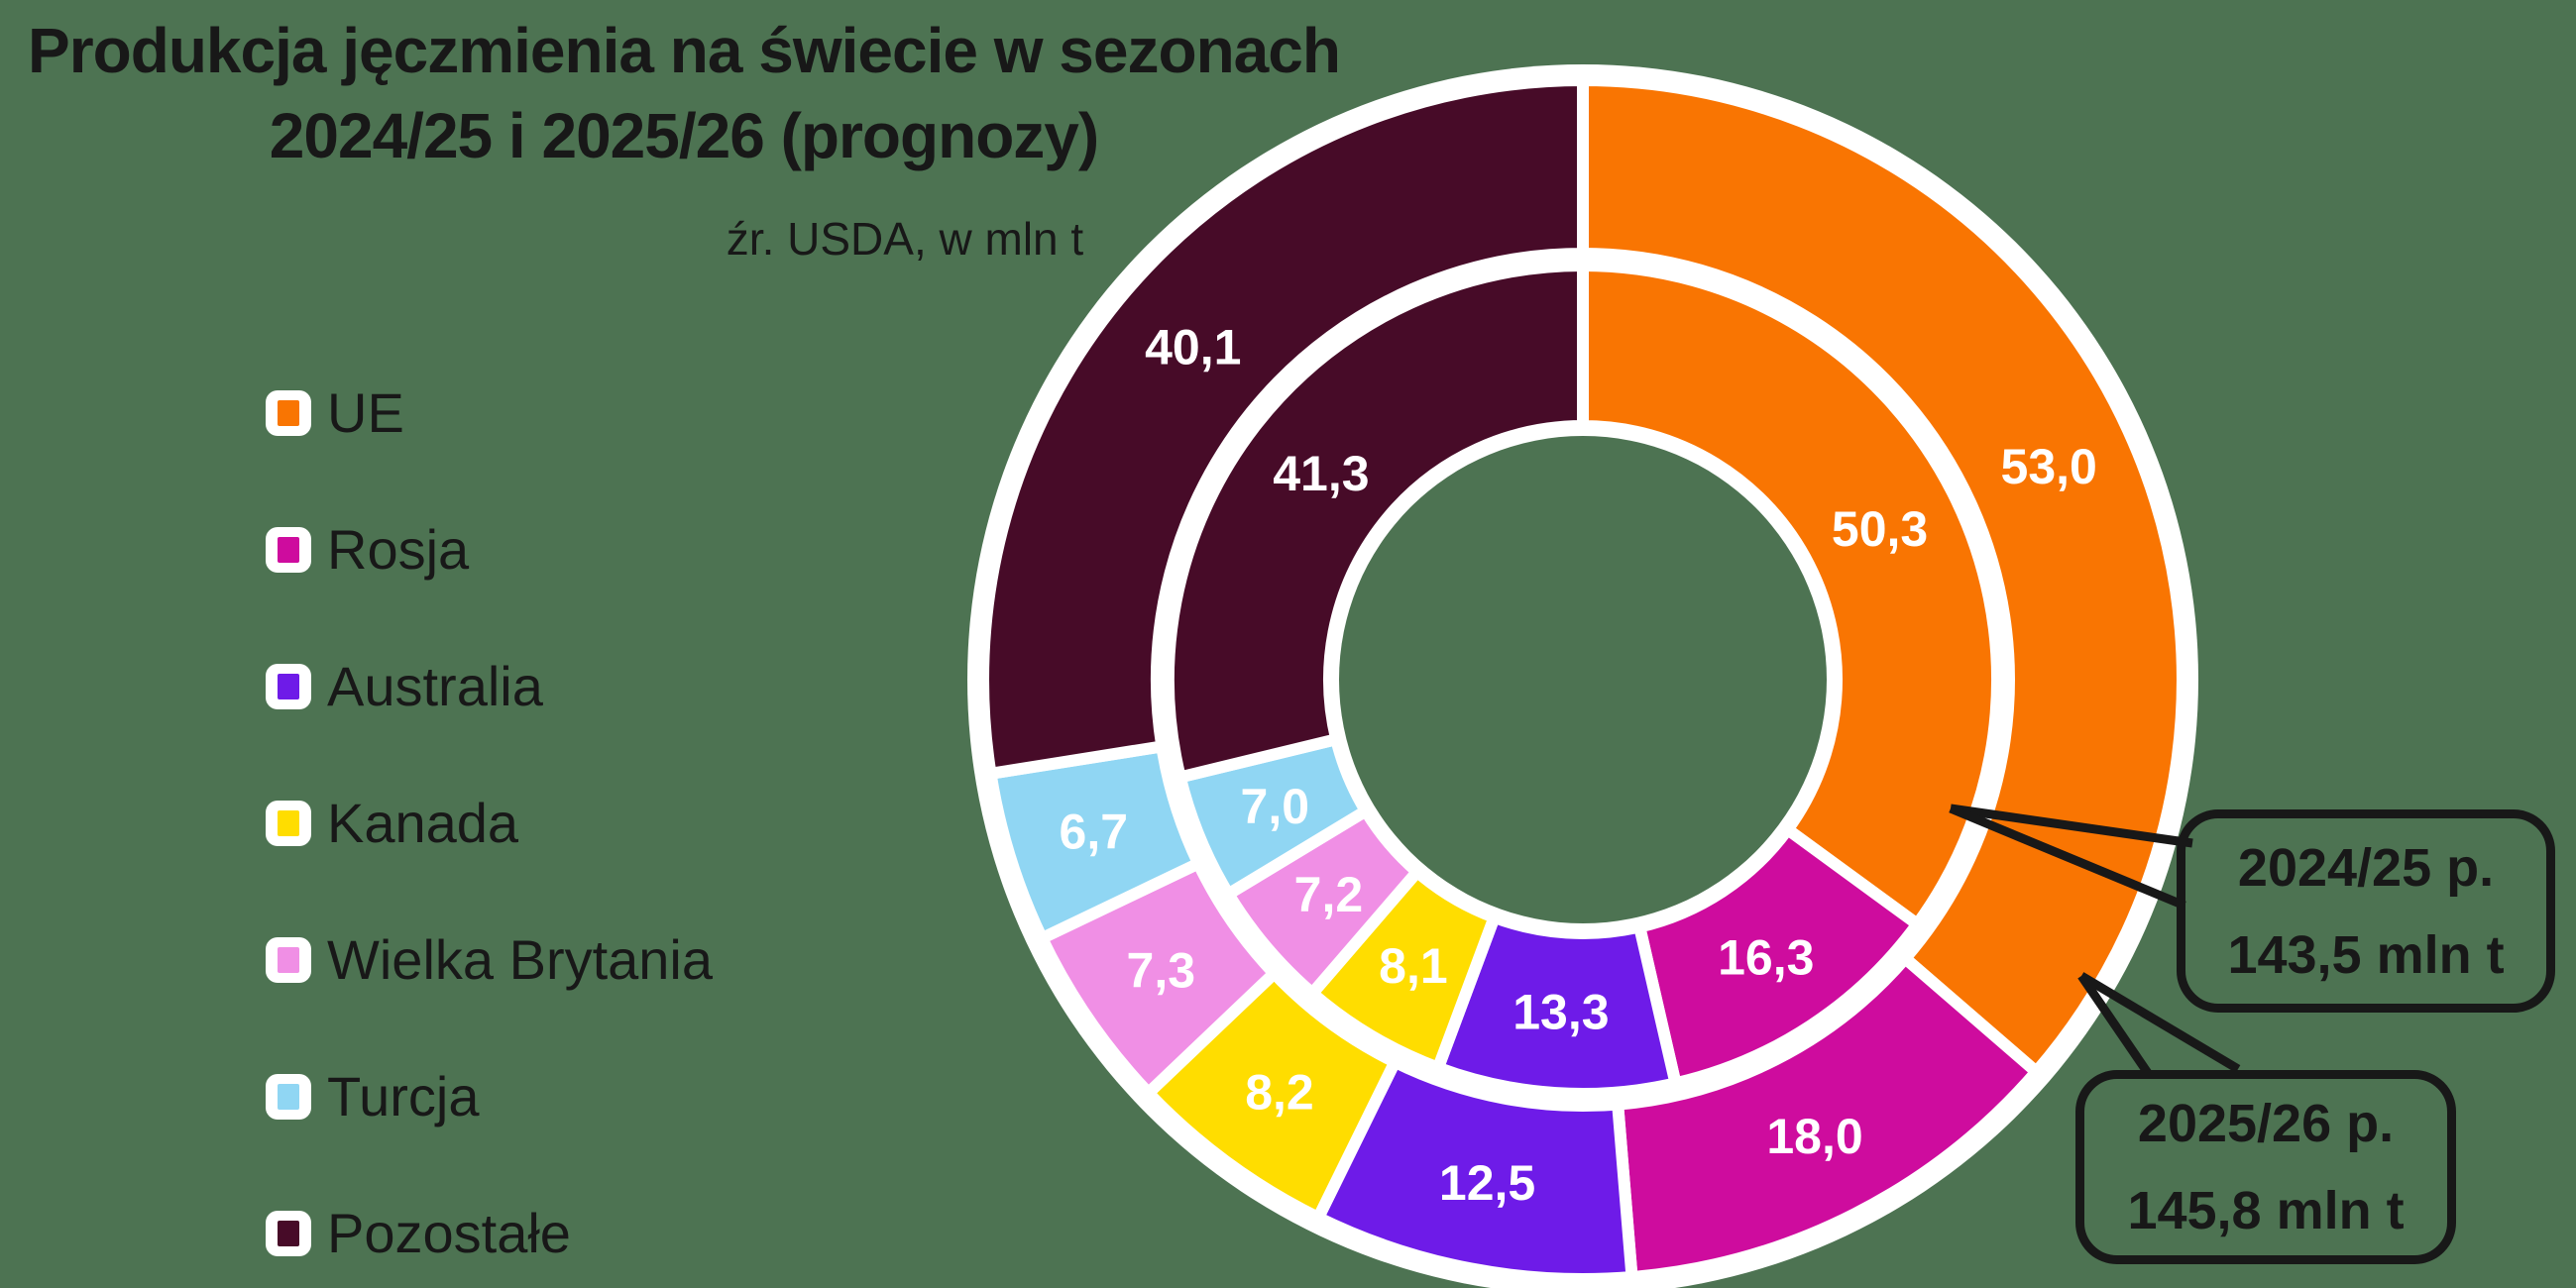  What do you see at coordinates (2266, 1211) in the screenshot?
I see `callout-total-value: 145,8 mln t` at bounding box center [2266, 1211].